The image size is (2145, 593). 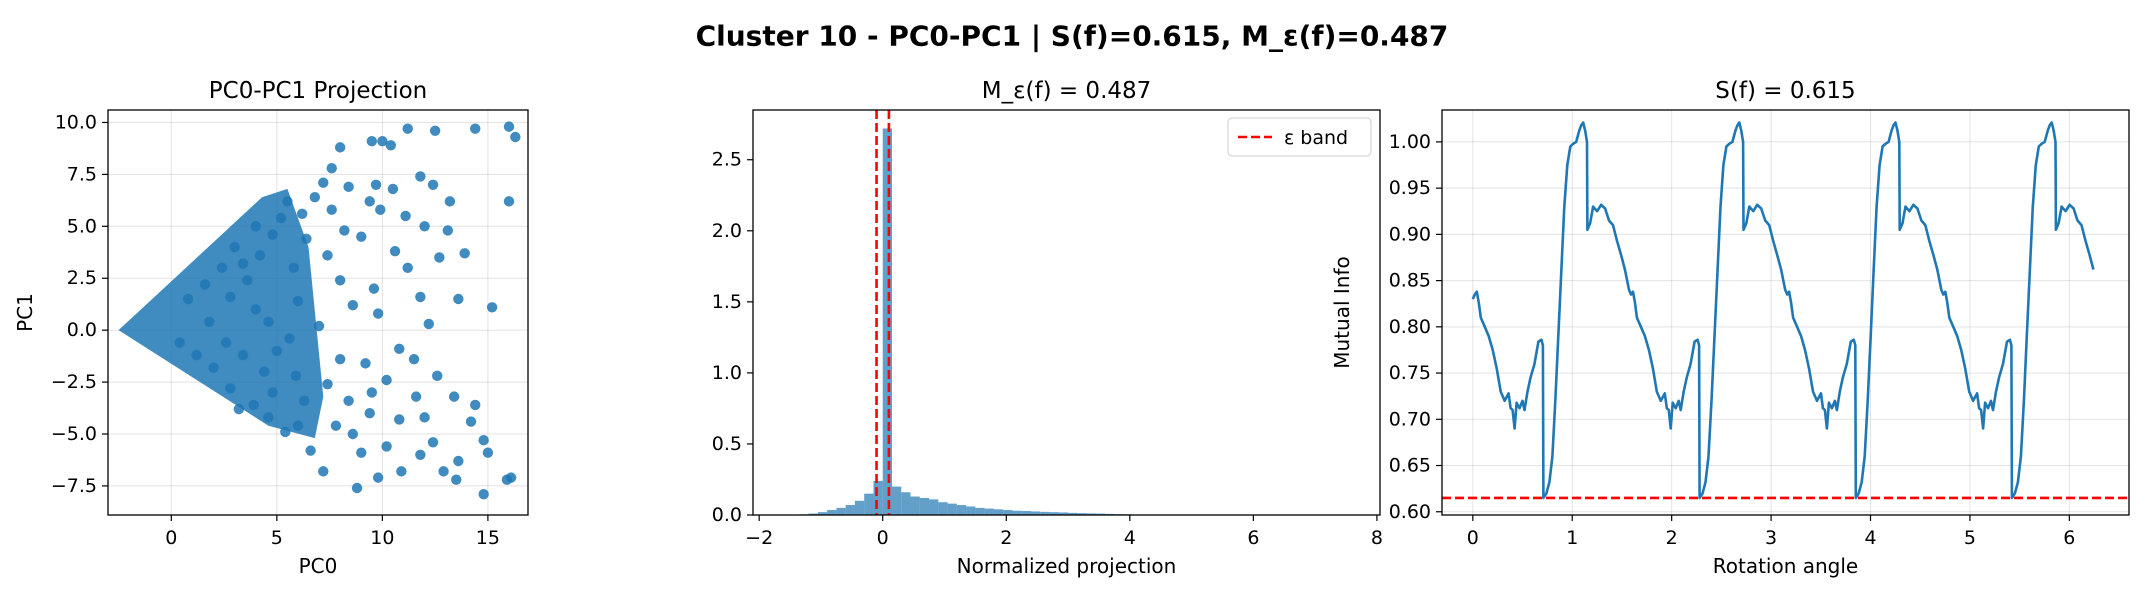 I want to click on histogram-bars, so click(x=975, y=321).